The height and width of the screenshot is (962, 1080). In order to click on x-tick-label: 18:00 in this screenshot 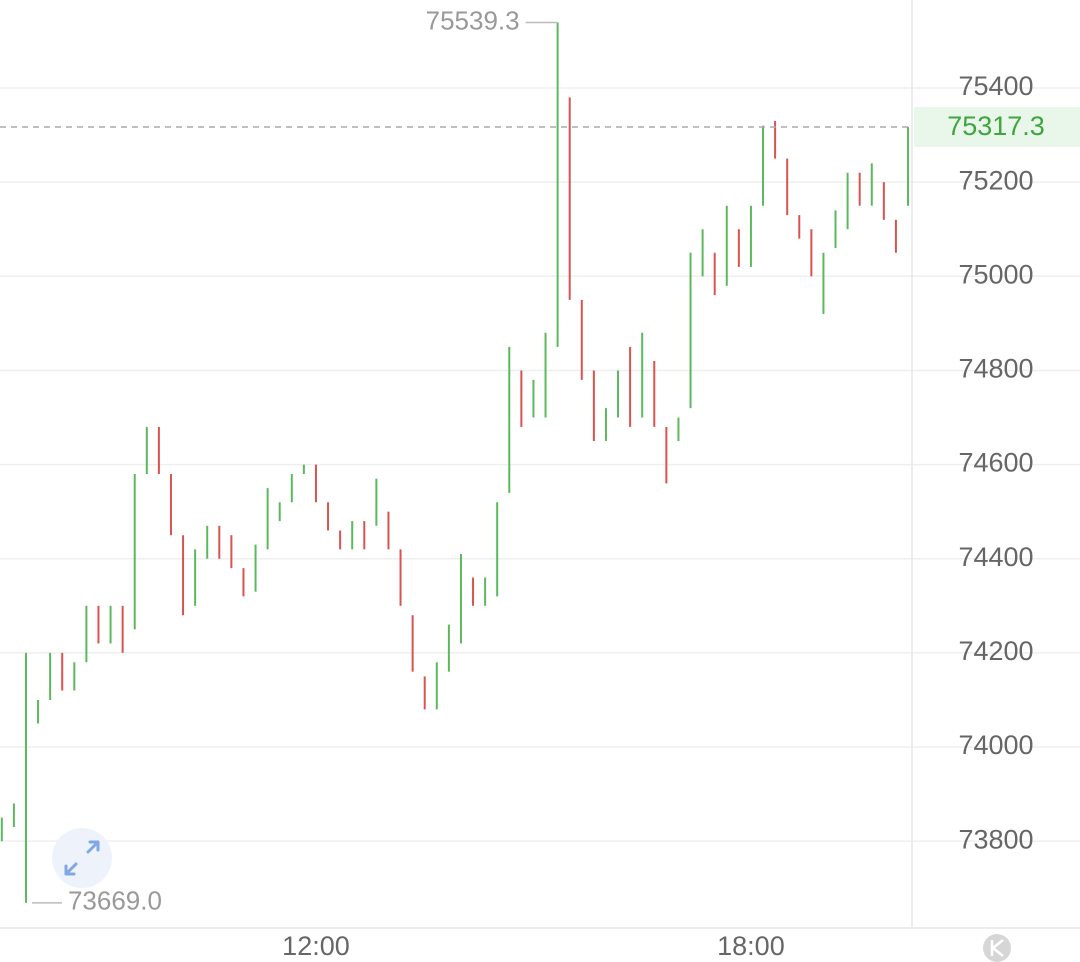, I will do `click(751, 946)`.